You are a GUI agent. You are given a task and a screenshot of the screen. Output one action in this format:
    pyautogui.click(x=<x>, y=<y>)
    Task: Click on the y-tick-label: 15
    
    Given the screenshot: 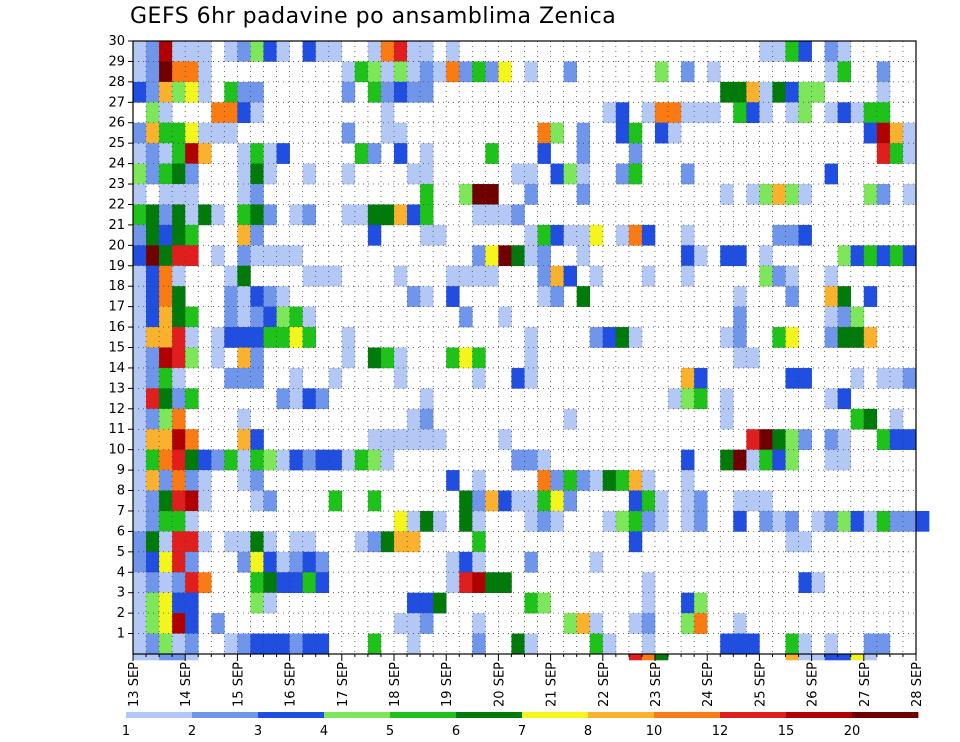 What is the action you would take?
    pyautogui.click(x=116, y=348)
    